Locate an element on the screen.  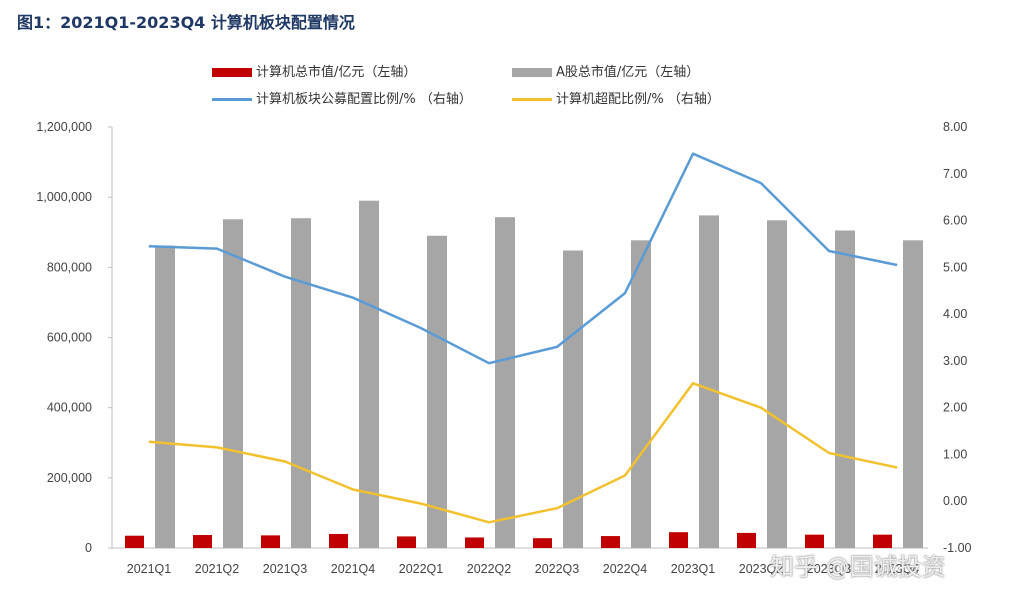
legend-swatch-over-alloc is located at coordinates (532, 99).